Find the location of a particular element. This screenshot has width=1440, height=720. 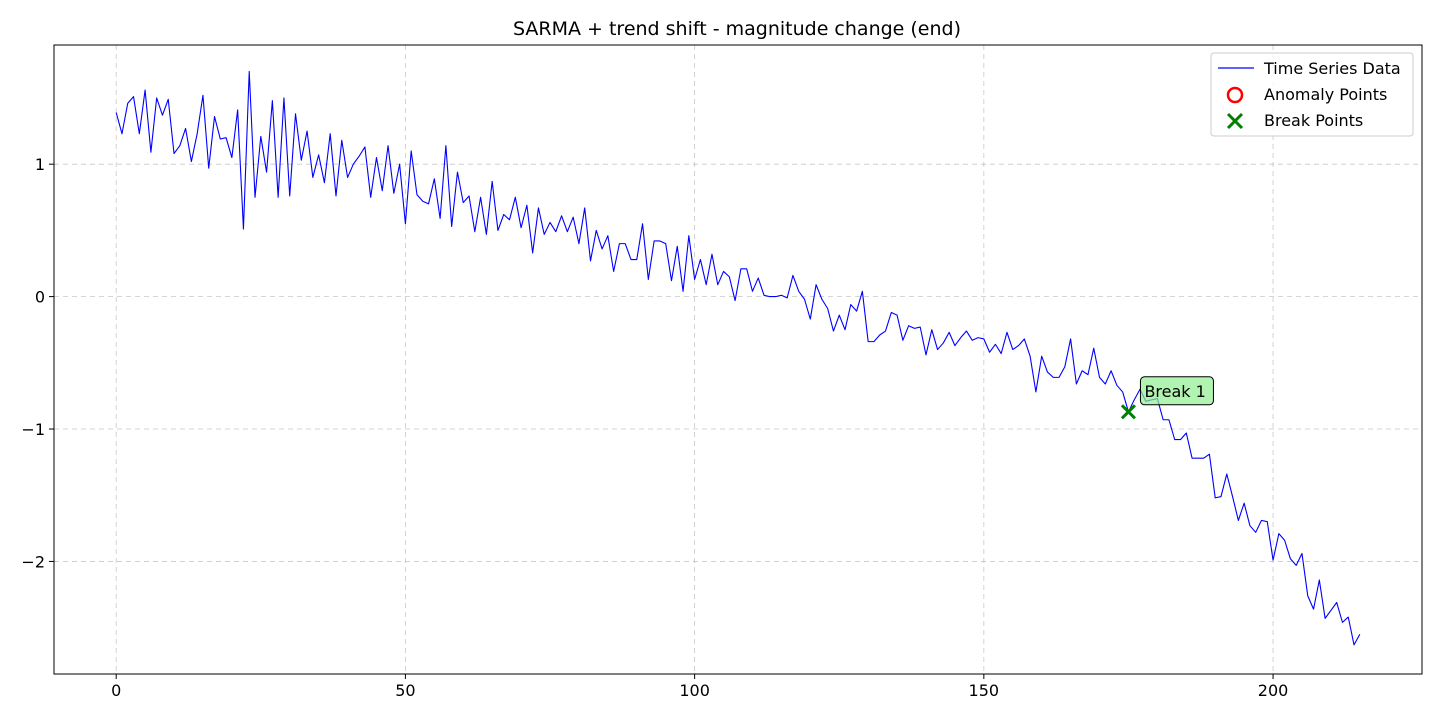

break-markers is located at coordinates (1128, 412).